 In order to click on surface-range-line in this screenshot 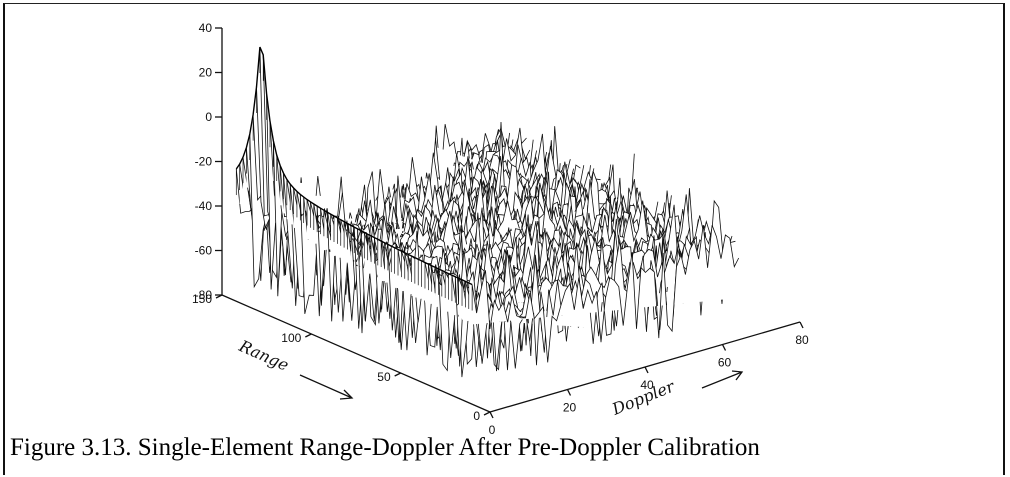, I will do `click(605, 294)`.